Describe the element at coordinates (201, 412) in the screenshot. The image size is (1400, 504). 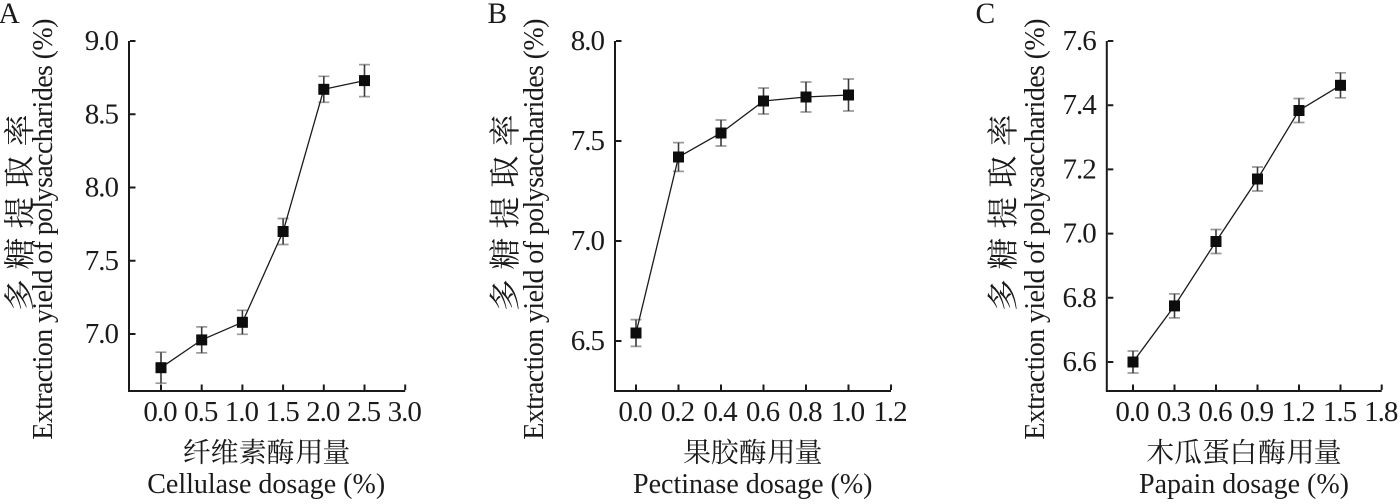
I see `svg-text: 0.5` at that location.